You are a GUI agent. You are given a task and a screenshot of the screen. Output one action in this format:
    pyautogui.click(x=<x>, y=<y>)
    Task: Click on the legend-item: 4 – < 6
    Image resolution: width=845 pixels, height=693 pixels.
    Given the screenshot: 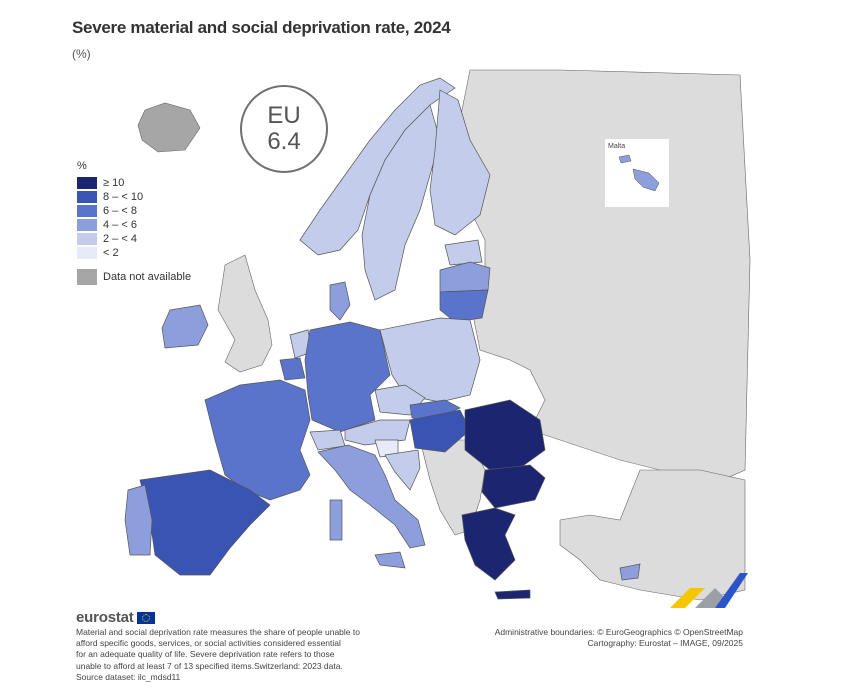 What is the action you would take?
    pyautogui.click(x=134, y=225)
    